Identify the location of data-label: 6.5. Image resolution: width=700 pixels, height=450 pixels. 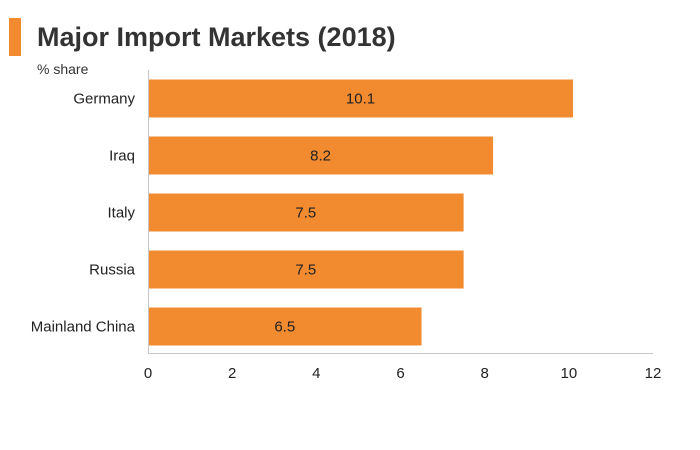
(284, 327).